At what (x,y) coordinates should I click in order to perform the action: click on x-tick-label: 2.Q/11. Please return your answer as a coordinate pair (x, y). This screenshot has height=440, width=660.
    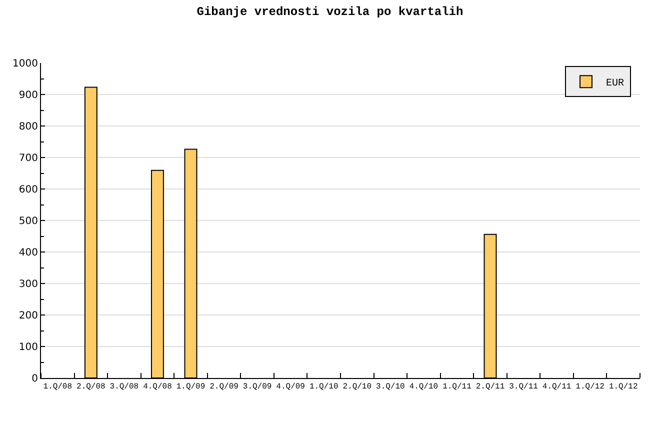
    Looking at the image, I should click on (490, 387).